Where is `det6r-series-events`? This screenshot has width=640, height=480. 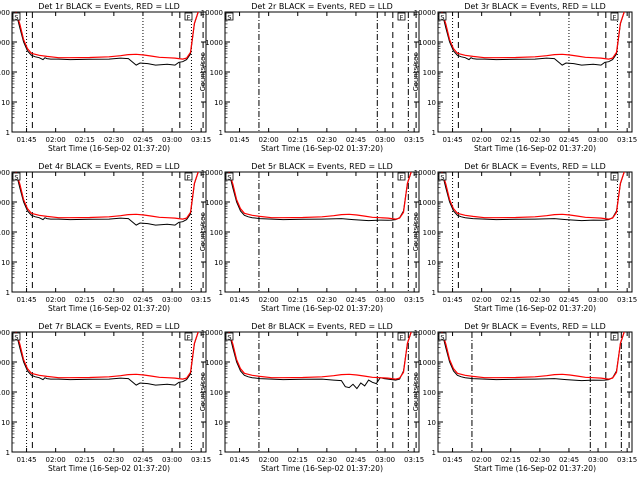
det6r-series-events is located at coordinates (533, 196).